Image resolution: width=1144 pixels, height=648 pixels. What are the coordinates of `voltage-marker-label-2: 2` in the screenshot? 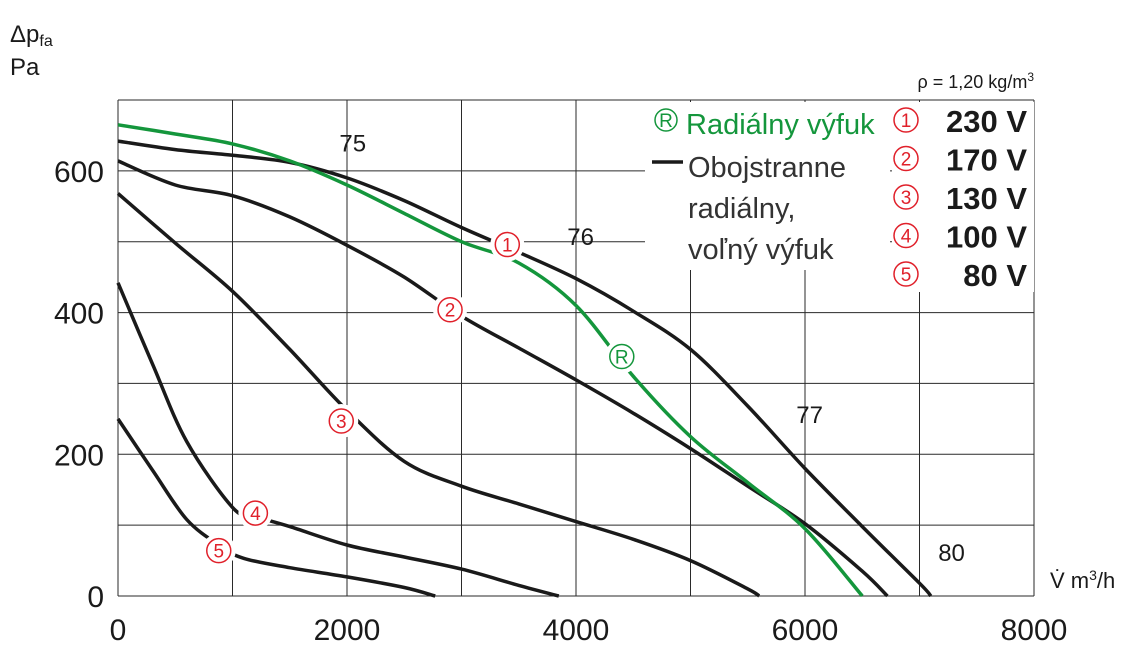 It's located at (906, 160).